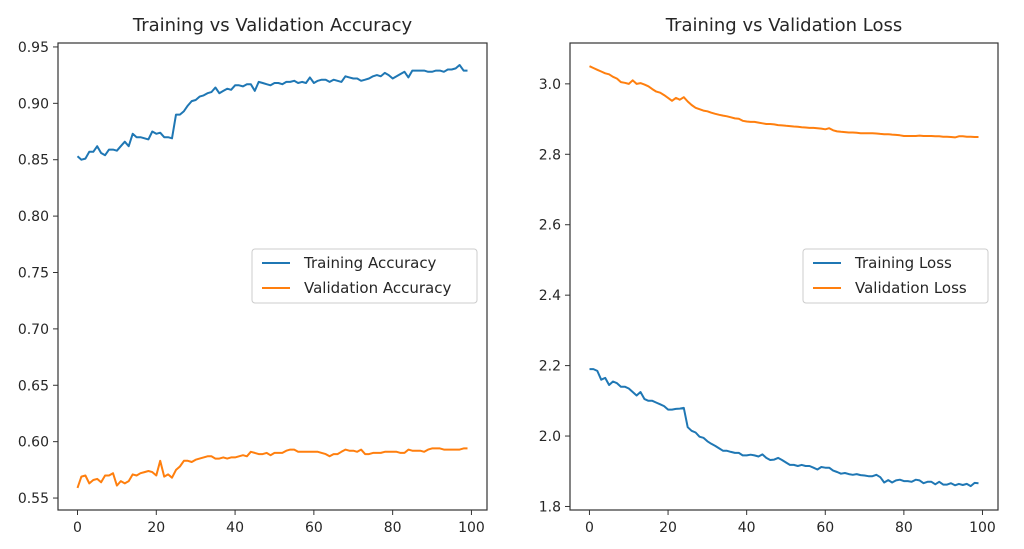  Describe the element at coordinates (903, 263) in the screenshot. I see `legend-label-0: Training Loss` at that location.